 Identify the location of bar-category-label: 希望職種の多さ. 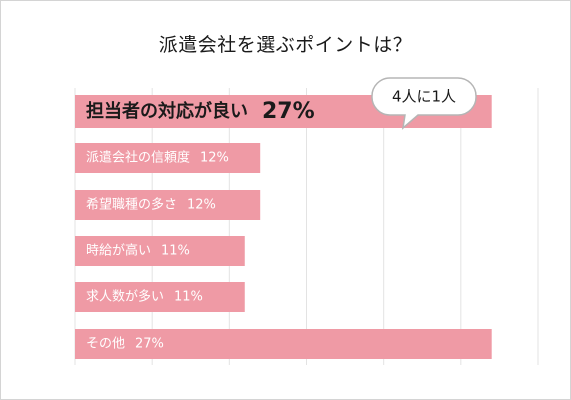
(131, 205).